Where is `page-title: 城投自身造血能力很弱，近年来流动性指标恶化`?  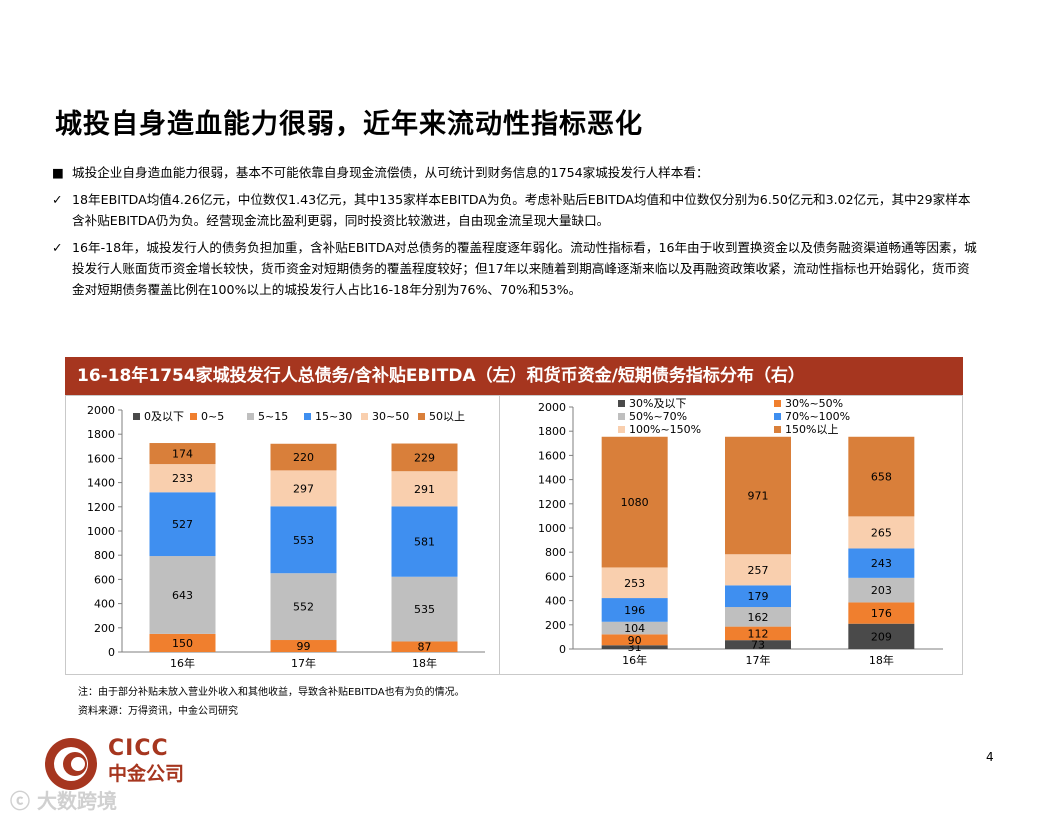 page-title: 城投自身造血能力很弱，近年来流动性指标恶化 is located at coordinates (349, 124).